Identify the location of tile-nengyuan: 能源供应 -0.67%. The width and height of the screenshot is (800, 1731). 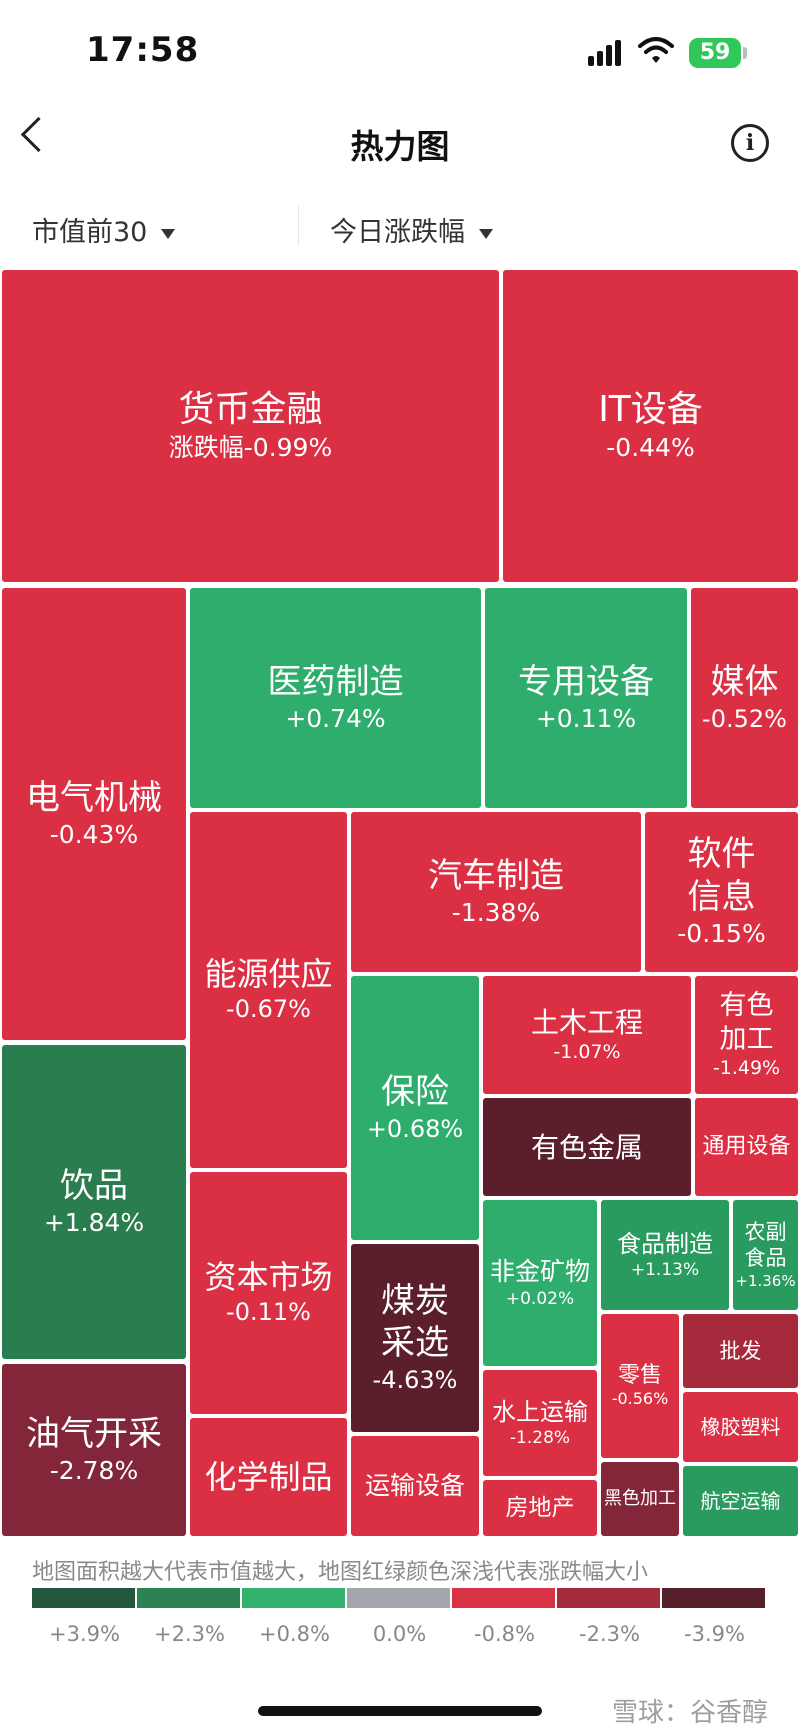
(268, 990).